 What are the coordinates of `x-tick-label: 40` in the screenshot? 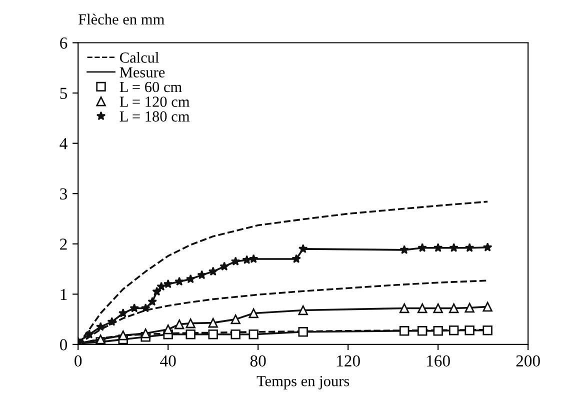 It's located at (168, 361).